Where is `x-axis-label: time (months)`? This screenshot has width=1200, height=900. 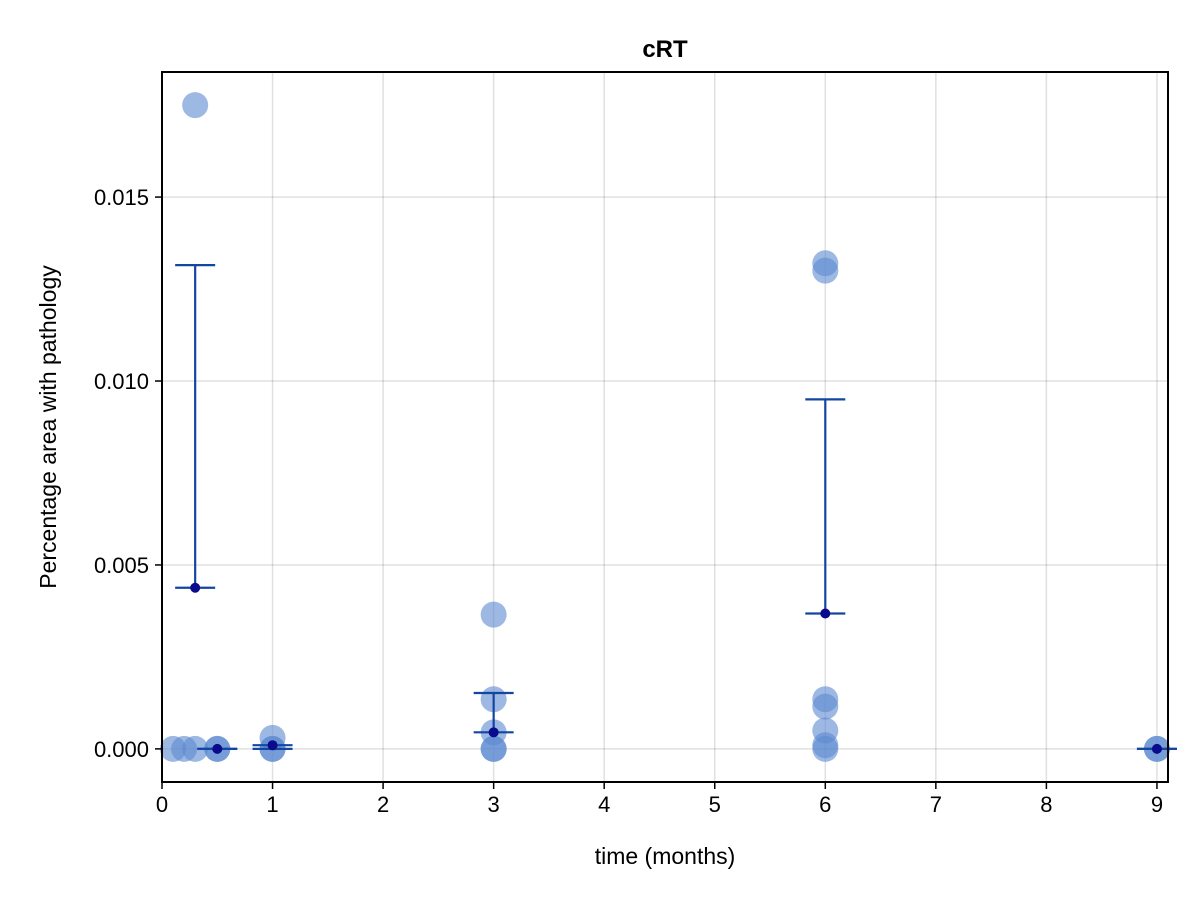 x-axis-label: time (months) is located at coordinates (665, 856).